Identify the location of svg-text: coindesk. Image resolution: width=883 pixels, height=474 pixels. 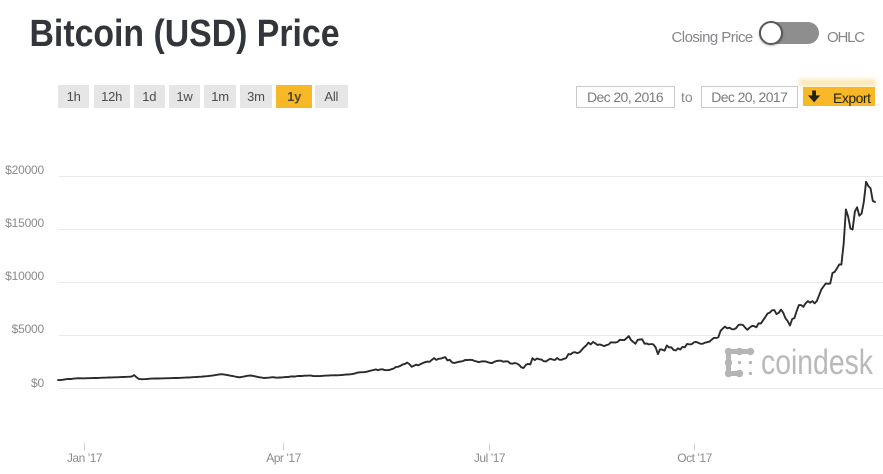
(817, 362).